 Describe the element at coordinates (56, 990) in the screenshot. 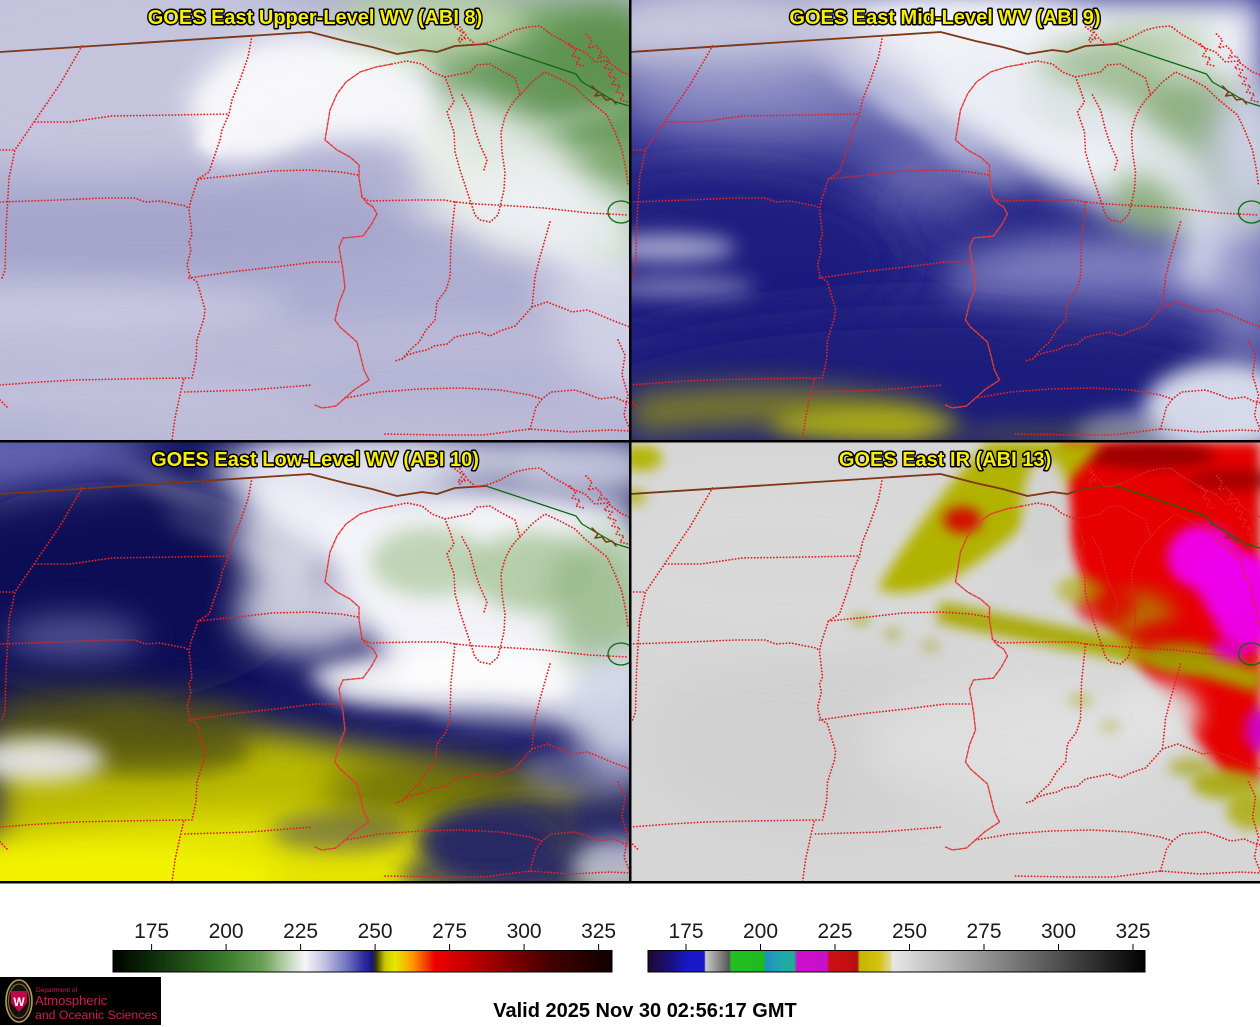

I see `svg-text: Department of` at that location.